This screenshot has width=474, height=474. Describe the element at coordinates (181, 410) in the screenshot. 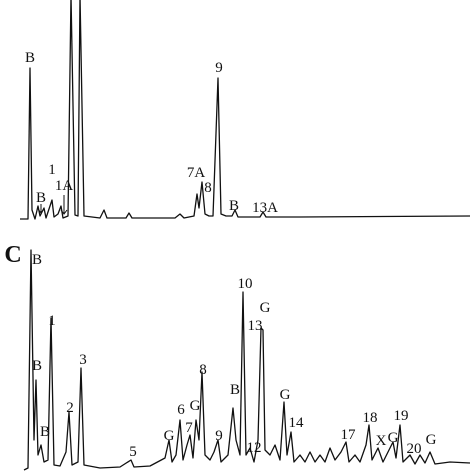

I see `peak-label: 6` at that location.